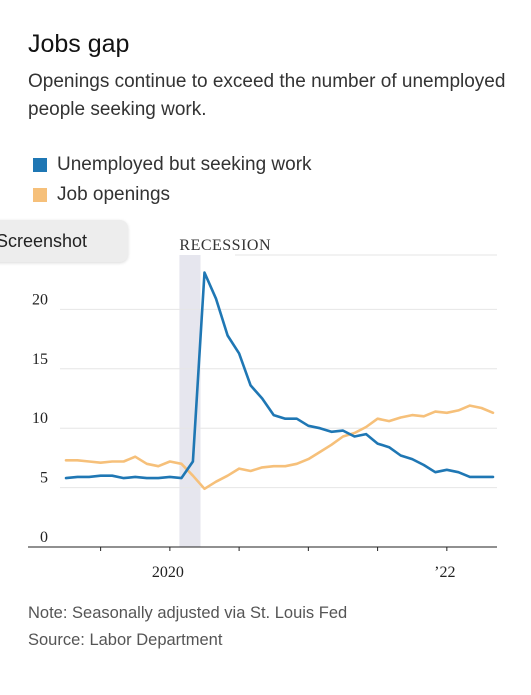  What do you see at coordinates (40, 299) in the screenshot?
I see `y-tick-label: 20` at bounding box center [40, 299].